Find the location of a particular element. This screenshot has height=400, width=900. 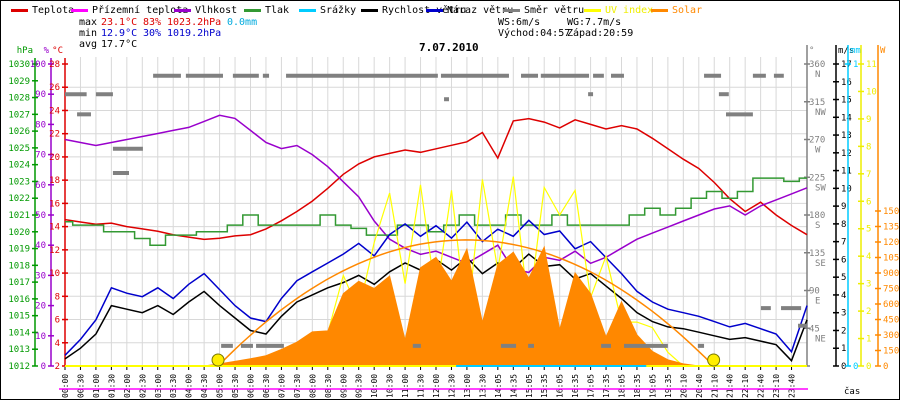

svg-text: 1030 is located at coordinates (19, 65).